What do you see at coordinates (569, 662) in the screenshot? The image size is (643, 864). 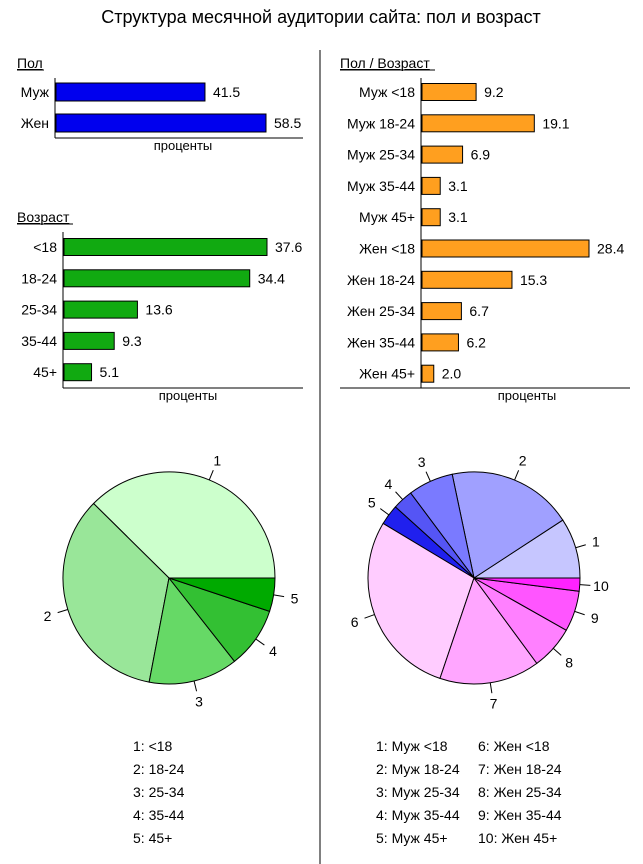 I see `gender-age-pie-slice-label: 8` at bounding box center [569, 662].